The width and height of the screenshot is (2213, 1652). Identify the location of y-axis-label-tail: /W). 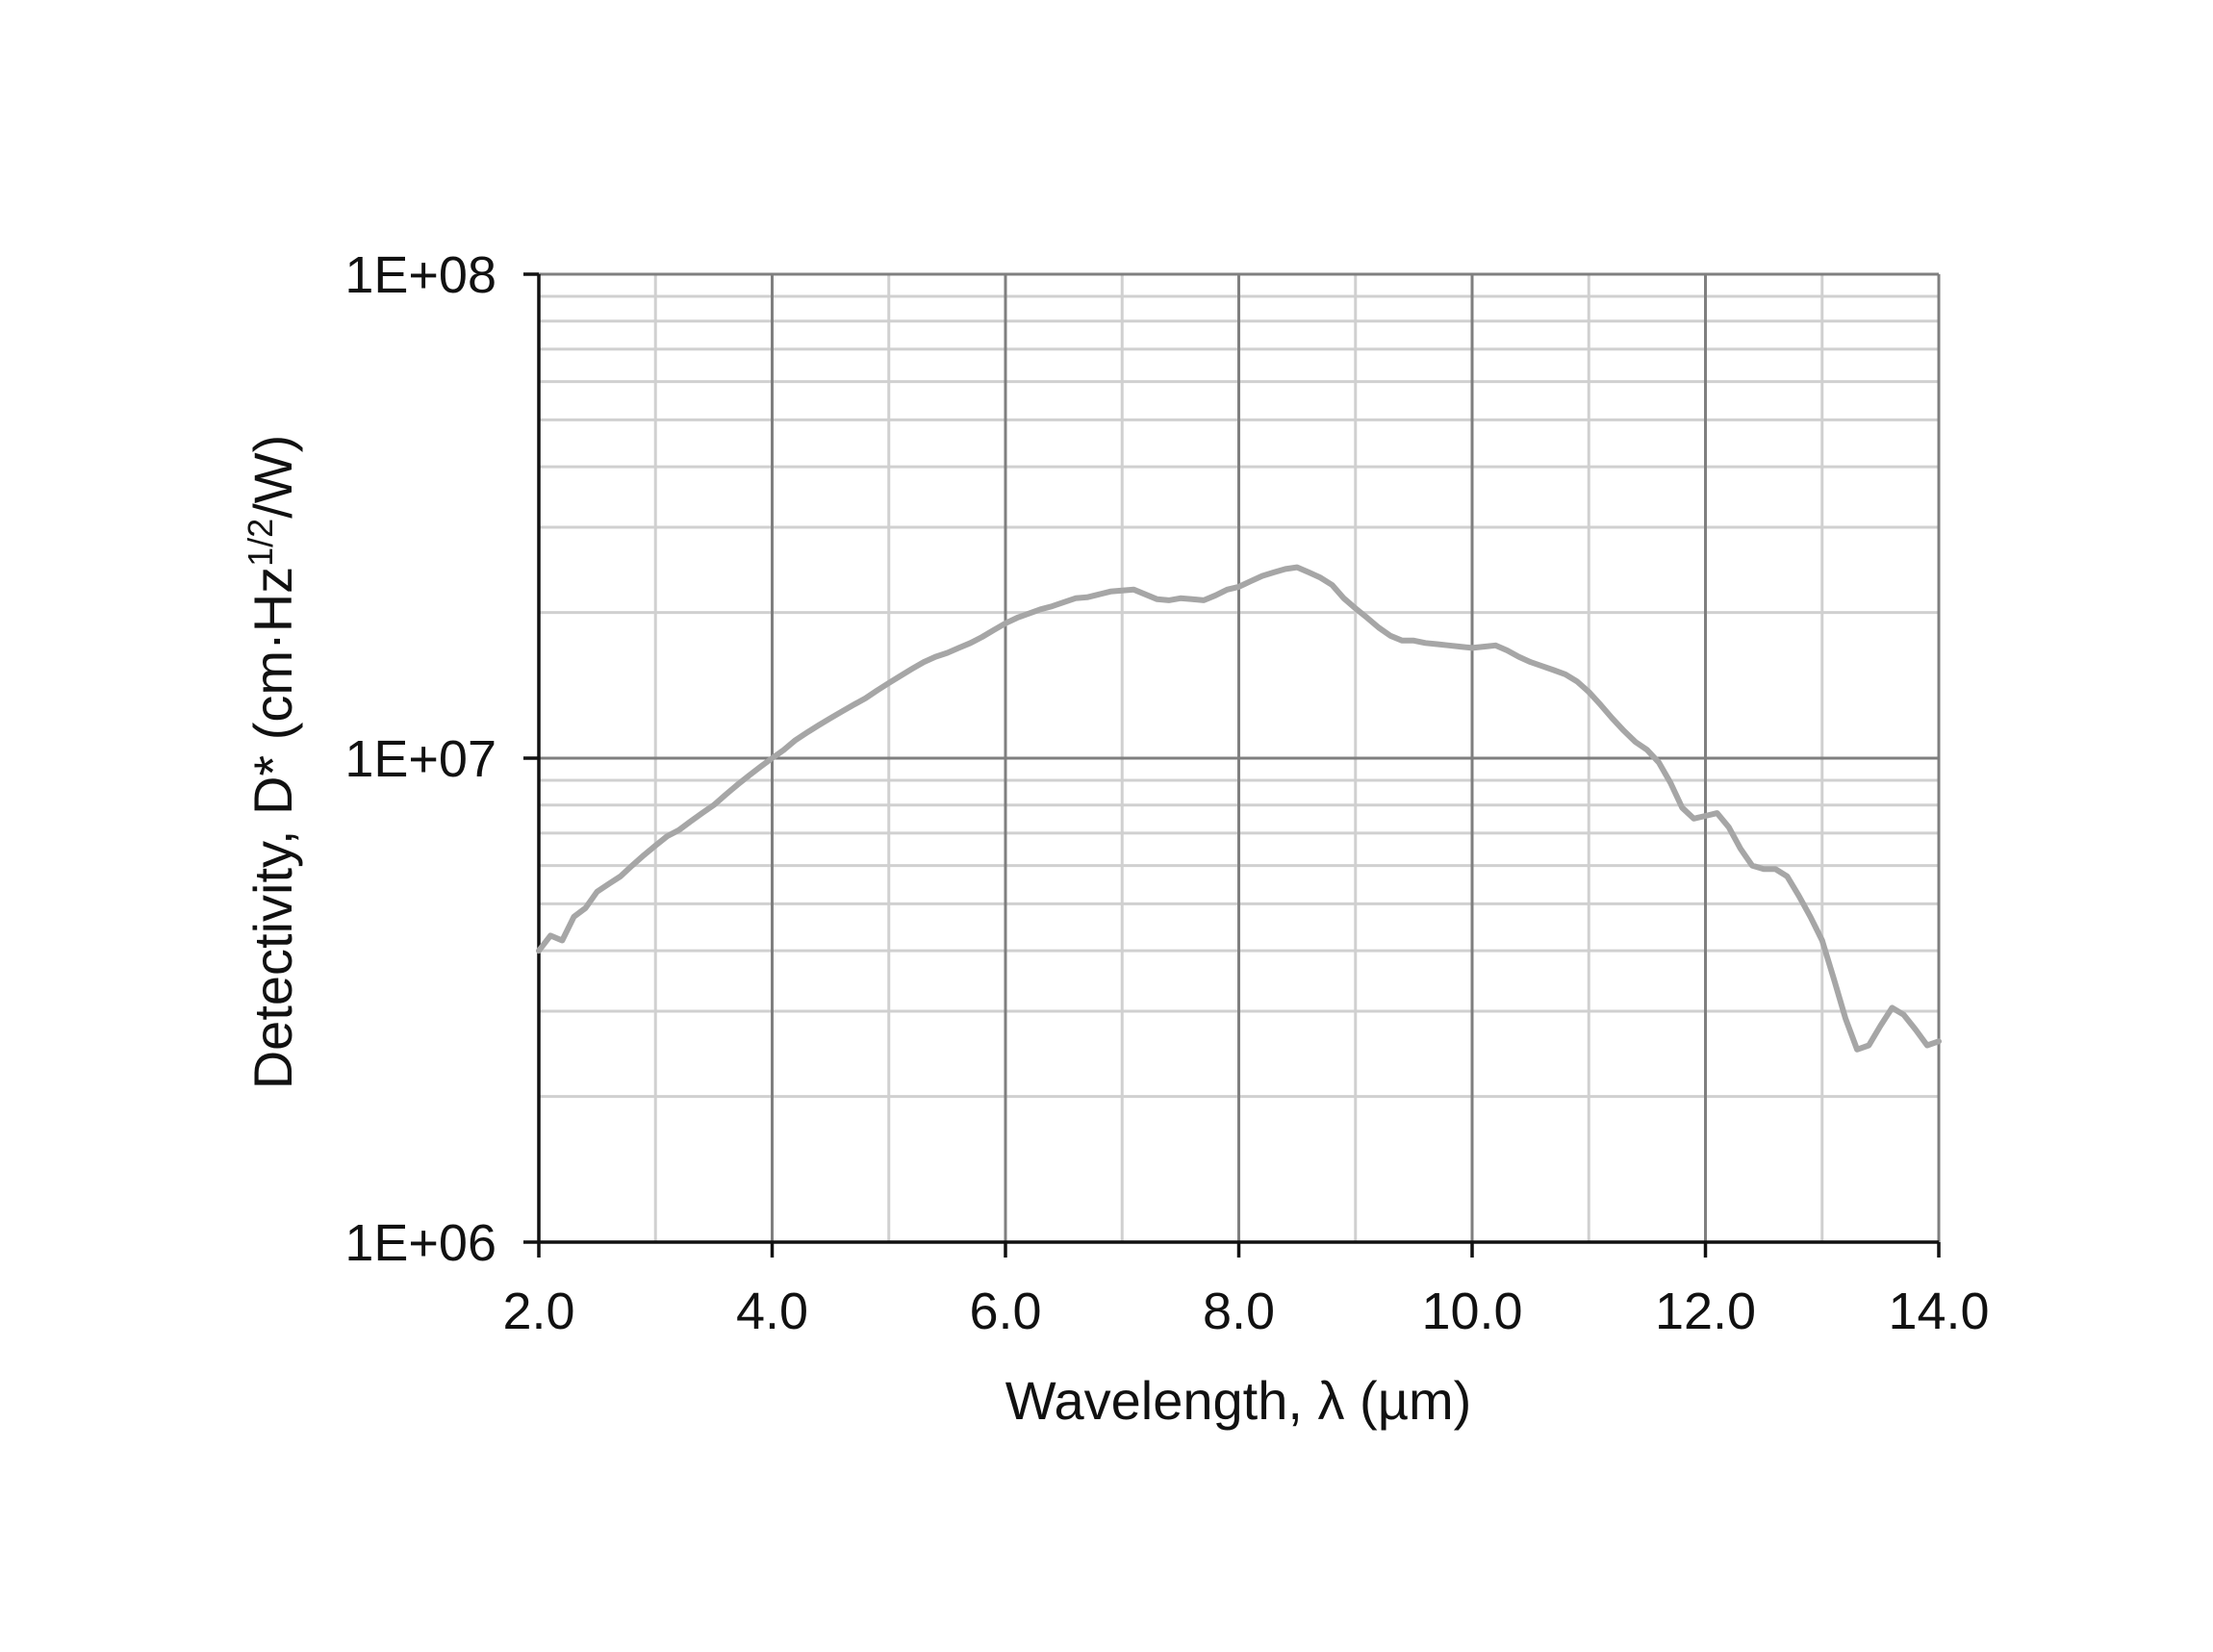
(272, 477).